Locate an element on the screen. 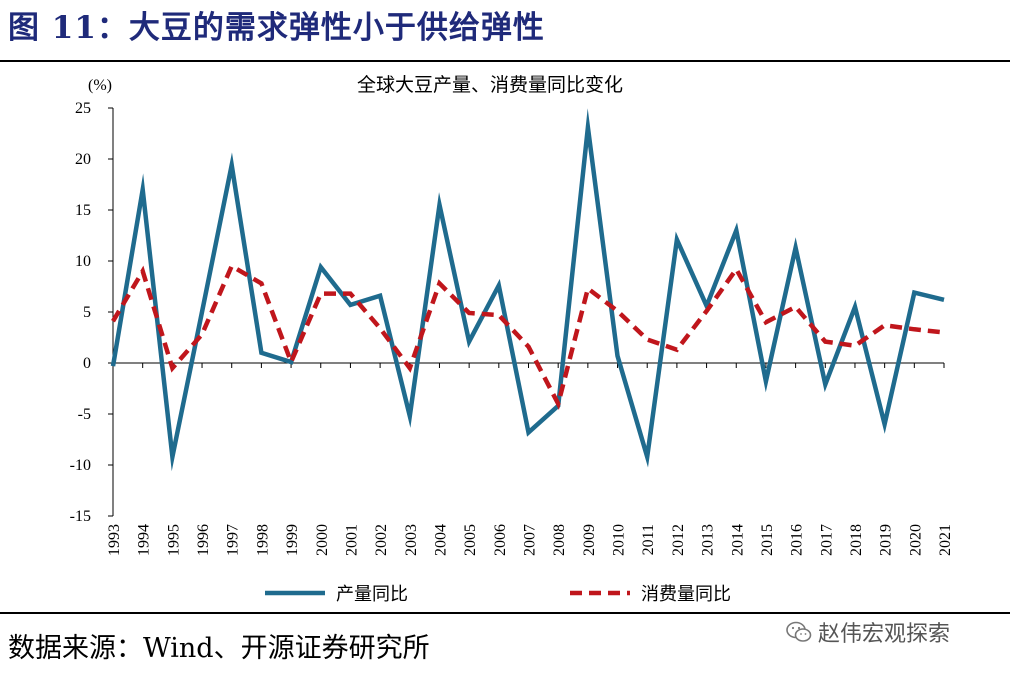  figure-title: 图 11：大豆的需求弹性小于供给弹性 is located at coordinates (276, 28).